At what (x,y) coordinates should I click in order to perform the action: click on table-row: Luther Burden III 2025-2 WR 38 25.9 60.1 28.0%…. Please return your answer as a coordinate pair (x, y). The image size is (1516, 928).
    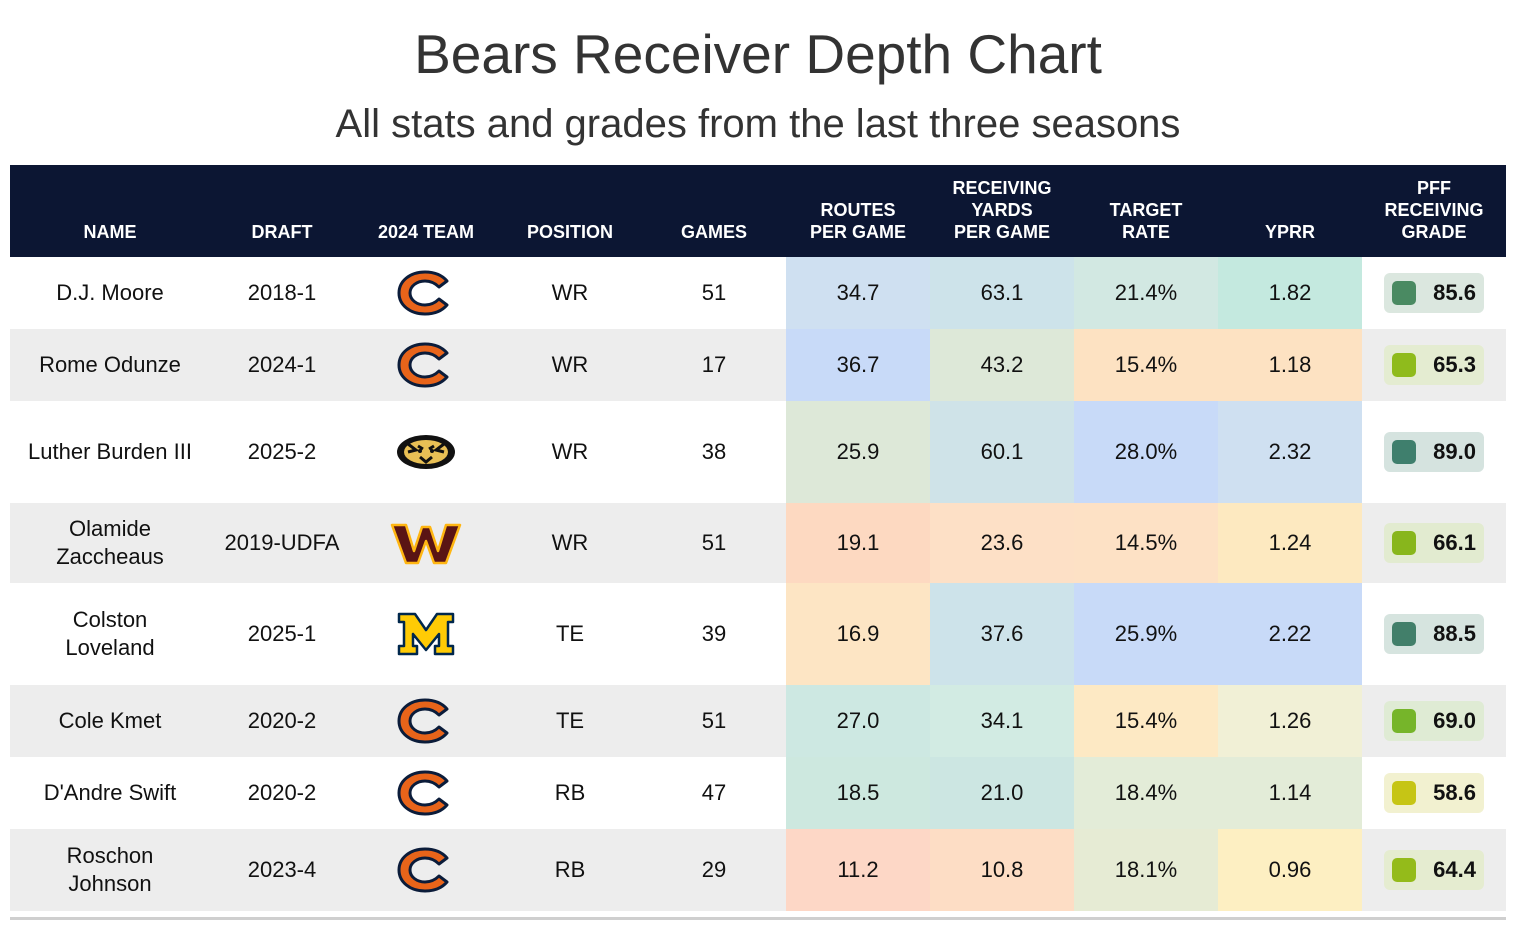
    Looking at the image, I should click on (758, 452).